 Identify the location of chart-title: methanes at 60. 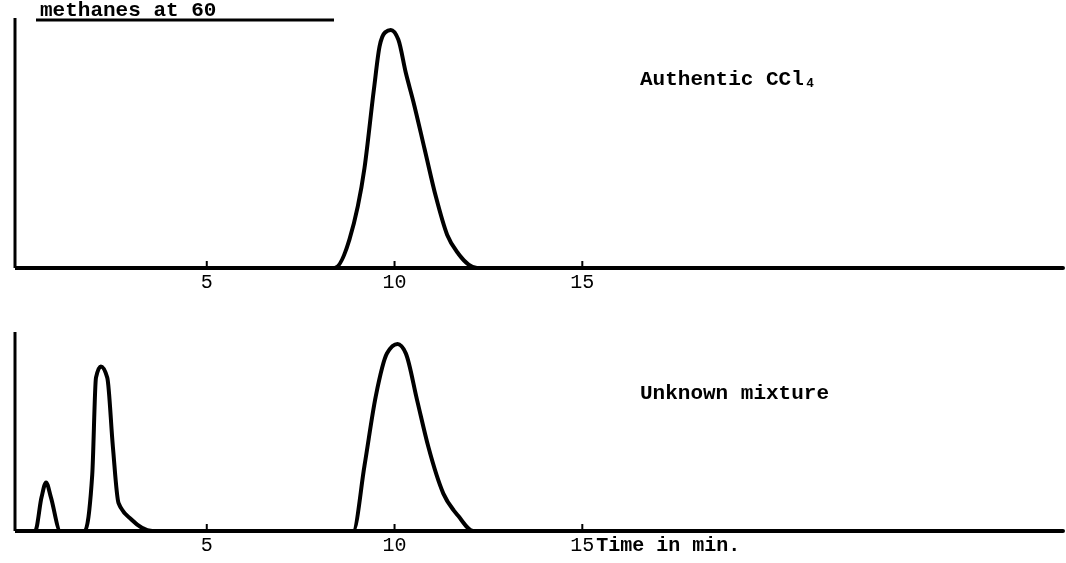
(128, 11).